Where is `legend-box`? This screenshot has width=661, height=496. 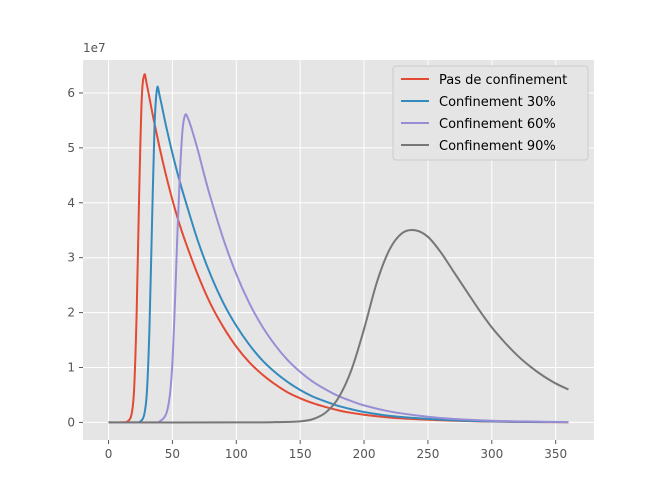 legend-box is located at coordinates (490, 113).